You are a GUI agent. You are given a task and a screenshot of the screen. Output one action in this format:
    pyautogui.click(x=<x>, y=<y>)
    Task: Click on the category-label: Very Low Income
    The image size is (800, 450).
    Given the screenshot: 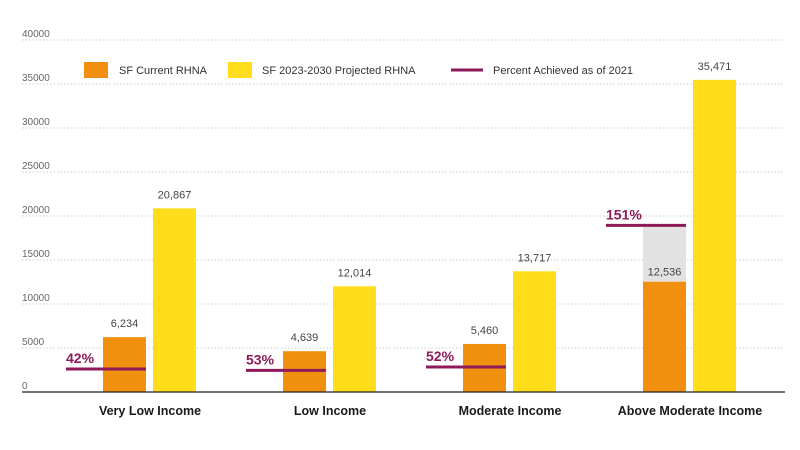 What is the action you would take?
    pyautogui.click(x=150, y=411)
    